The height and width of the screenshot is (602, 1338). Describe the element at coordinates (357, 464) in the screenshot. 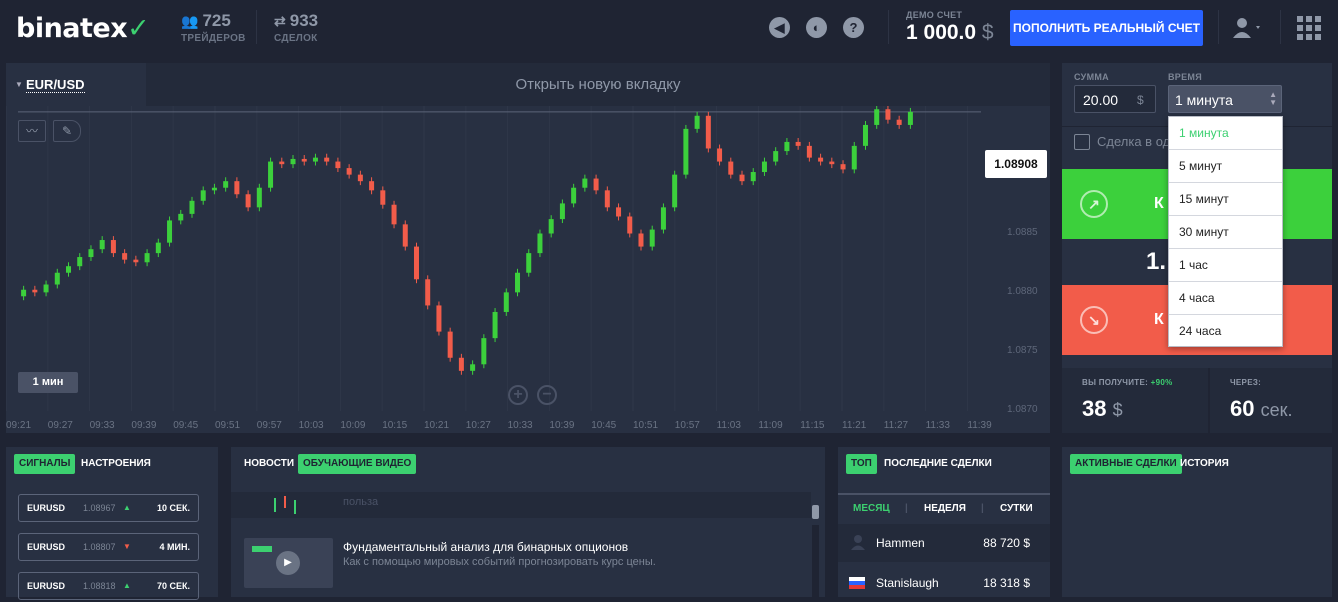

I see `tab-videos: ОБУЧАЮЩИЕ ВИДЕО` at that location.